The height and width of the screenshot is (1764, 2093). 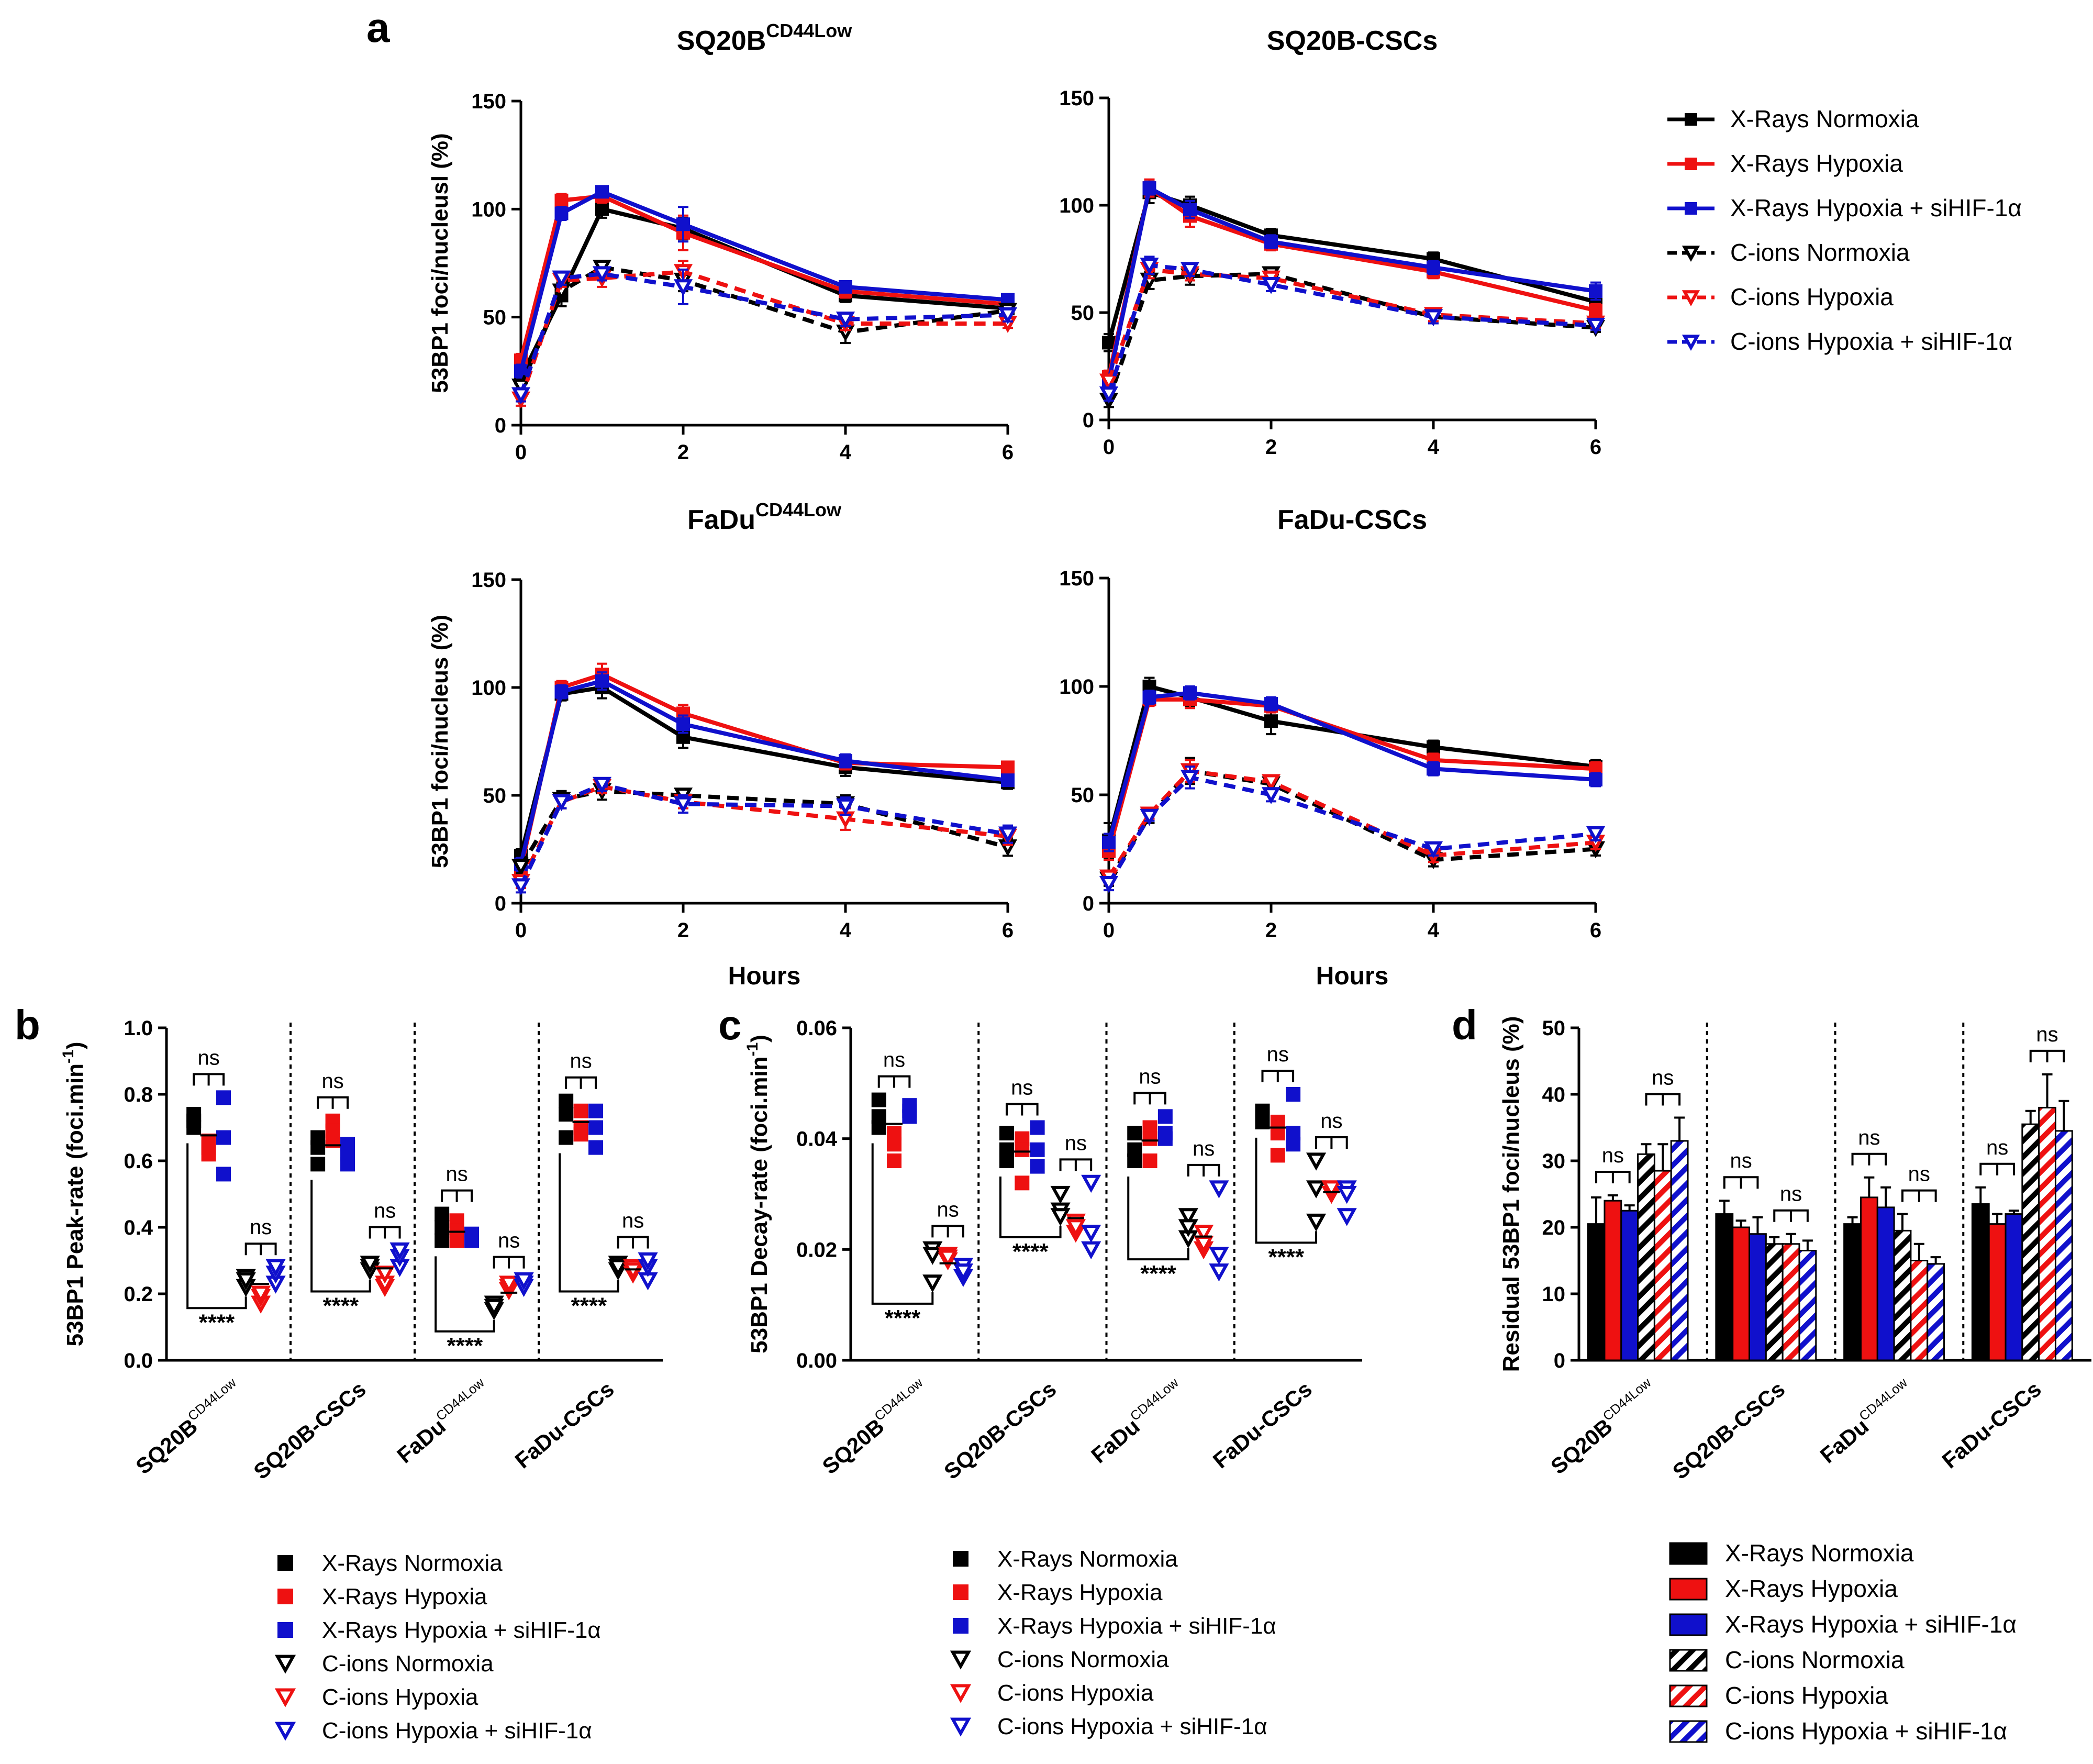 What do you see at coordinates (1728, 1430) in the screenshot?
I see `category-label: SQ20B-CSCs` at bounding box center [1728, 1430].